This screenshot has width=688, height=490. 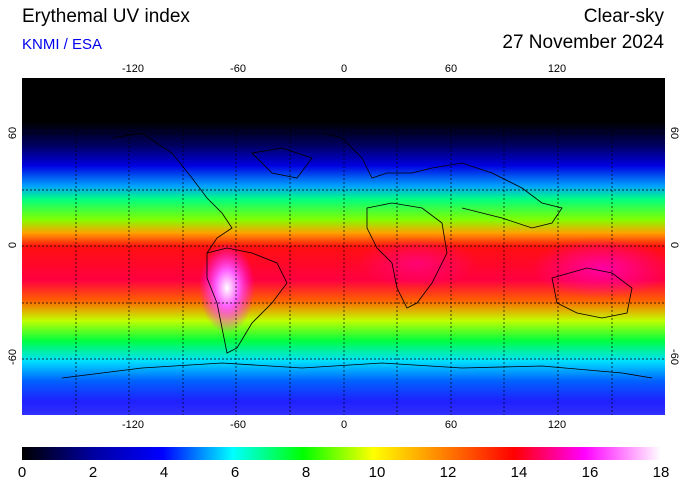 What do you see at coordinates (451, 69) in the screenshot?
I see `lon-tick-top: 60` at bounding box center [451, 69].